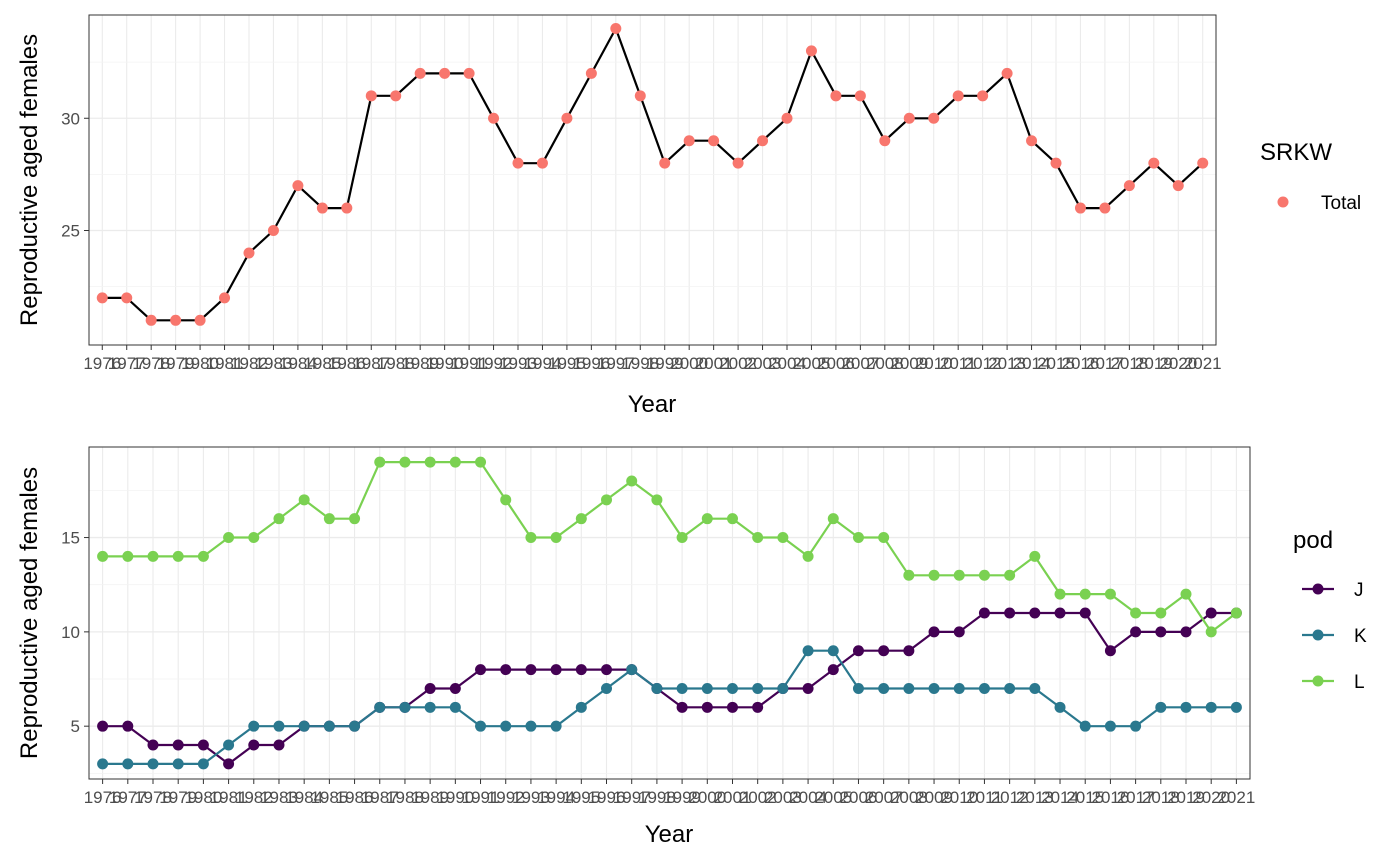 This screenshot has width=1400, height=865. What do you see at coordinates (1060, 797) in the screenshot?
I see `x-tick-label: 2014` at bounding box center [1060, 797].